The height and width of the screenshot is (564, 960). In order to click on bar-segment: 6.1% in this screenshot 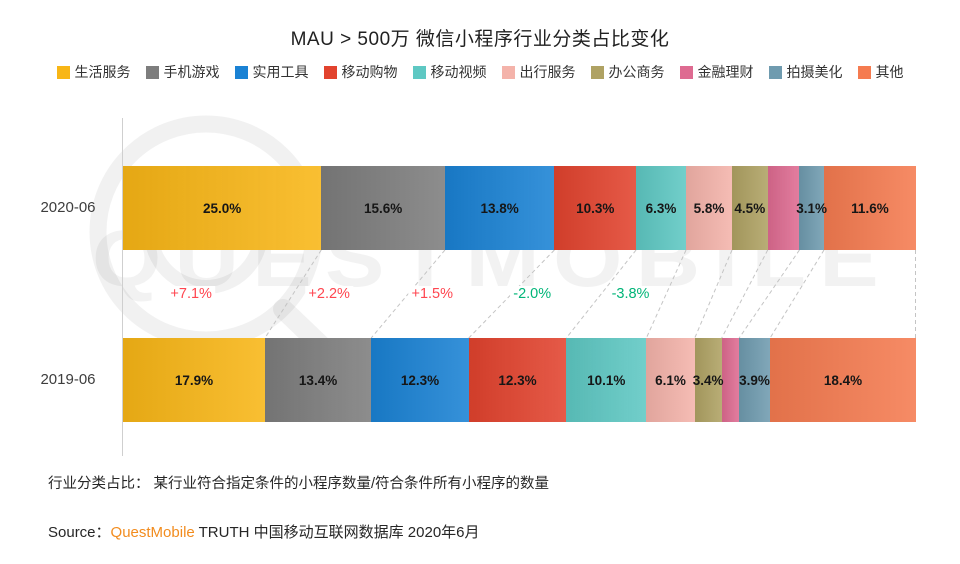, I will do `click(670, 380)`.